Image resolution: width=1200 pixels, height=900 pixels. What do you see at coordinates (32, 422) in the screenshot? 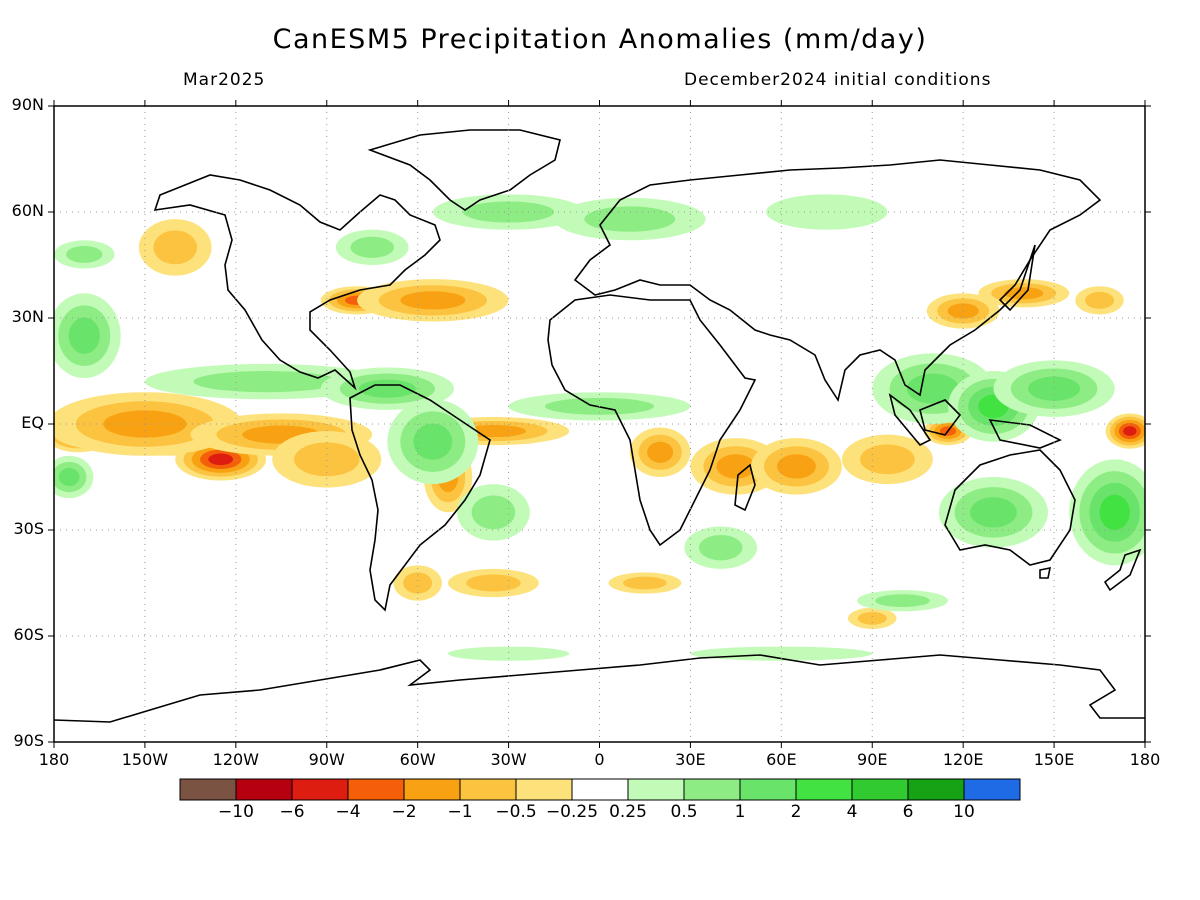
I see `lat-label: EQ` at bounding box center [32, 422].